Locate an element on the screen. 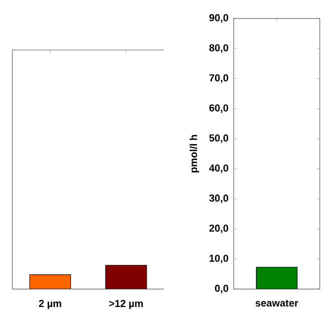  y-tick-label: 10,0 is located at coordinates (219, 259).